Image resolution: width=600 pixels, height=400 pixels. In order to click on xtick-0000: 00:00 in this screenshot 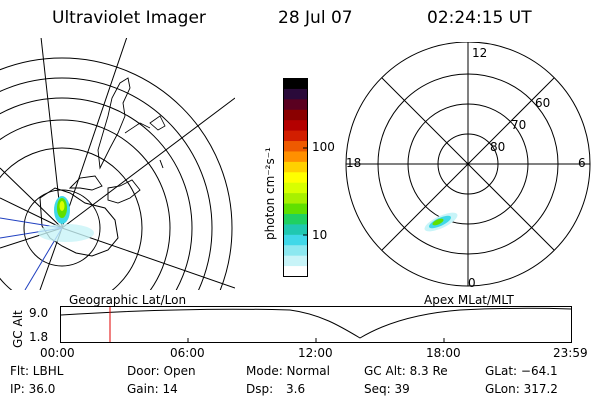, I will do `click(57, 353)`.